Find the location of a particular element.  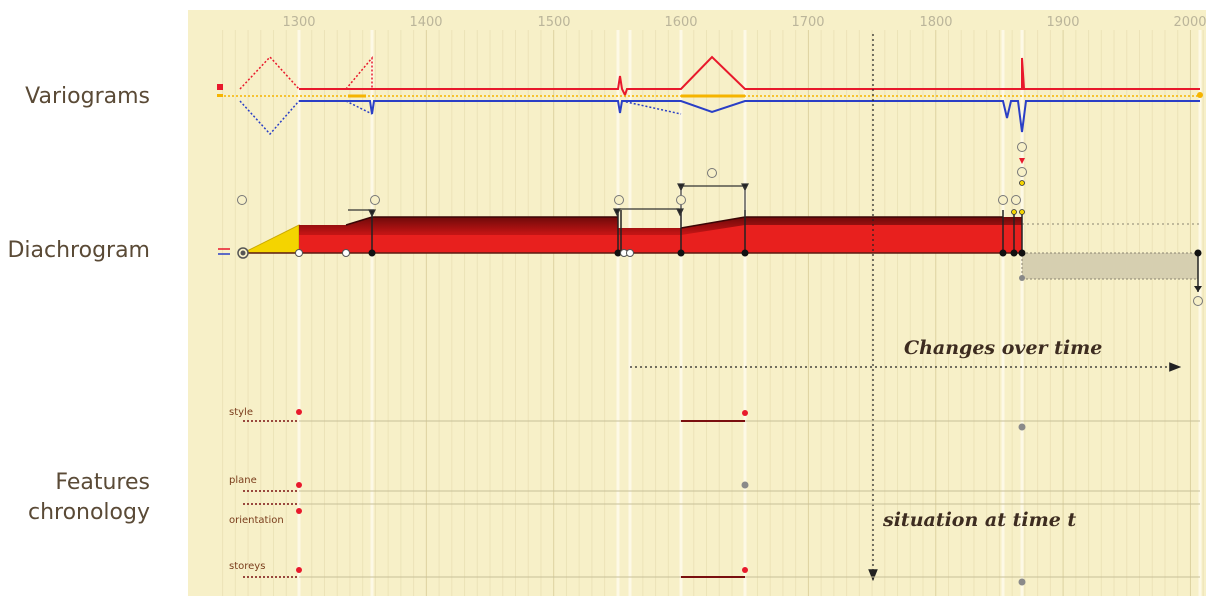

feature-row-storeys: storeys is located at coordinates (714, 573).